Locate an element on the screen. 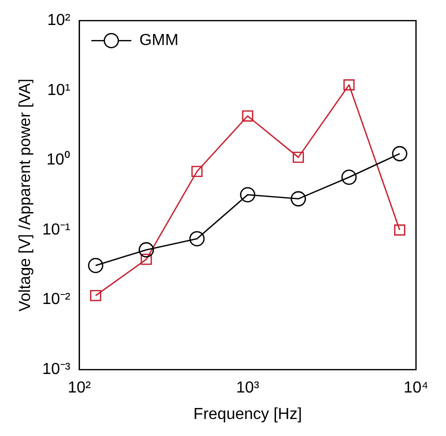 This screenshot has height=436, width=446. y-tick-label: 10⁰ is located at coordinates (58, 159).